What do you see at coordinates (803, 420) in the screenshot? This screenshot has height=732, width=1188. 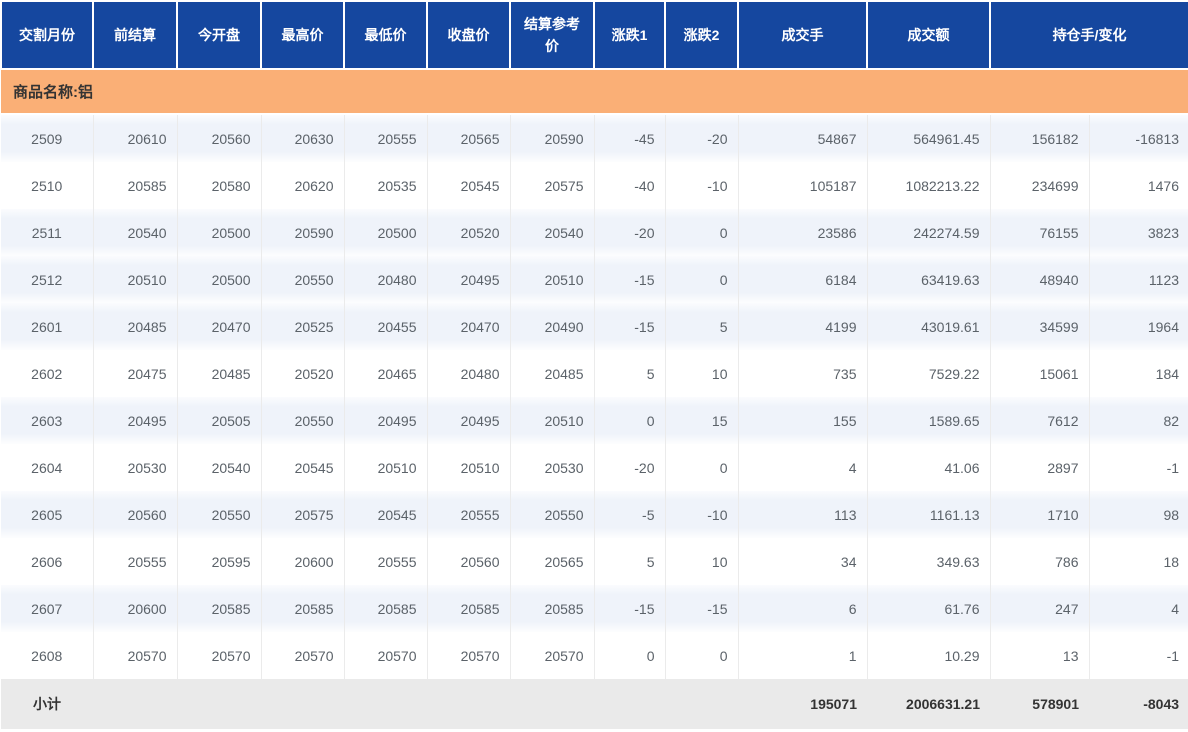 I see `cell-volume: 155` at bounding box center [803, 420].